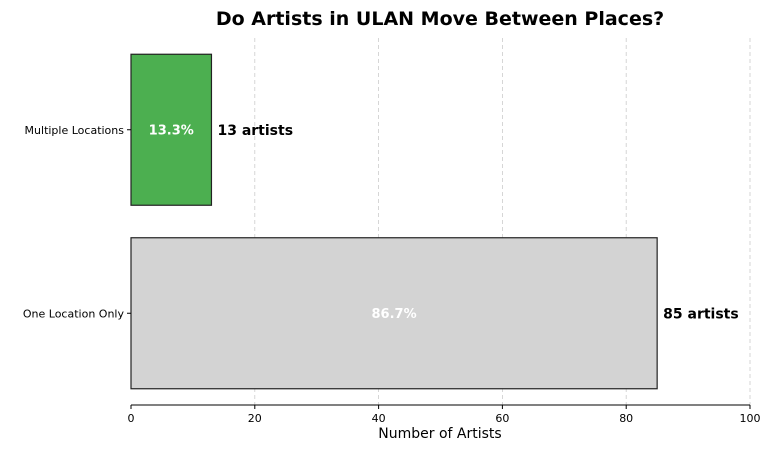 This screenshot has height=454, width=780. What do you see at coordinates (701, 314) in the screenshot?
I see `bar-count-label: 85 artists` at bounding box center [701, 314].